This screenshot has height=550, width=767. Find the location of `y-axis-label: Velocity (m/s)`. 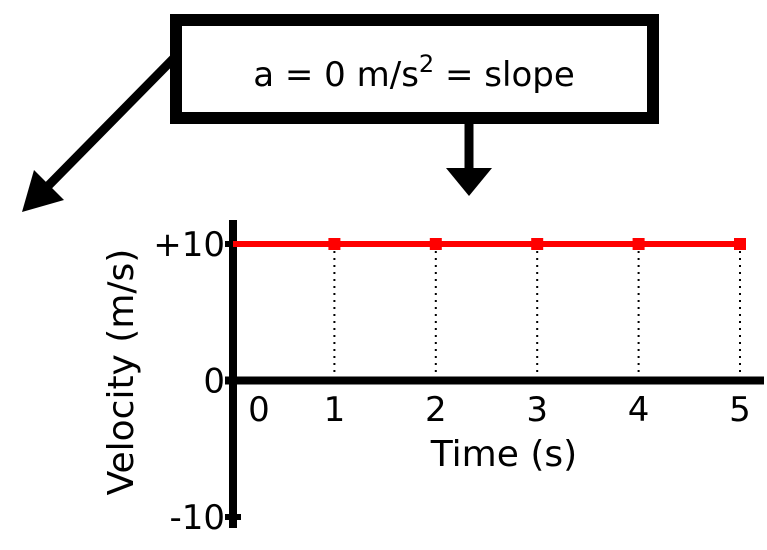

y-axis-label: Velocity (m/s) is located at coordinates (121, 372).